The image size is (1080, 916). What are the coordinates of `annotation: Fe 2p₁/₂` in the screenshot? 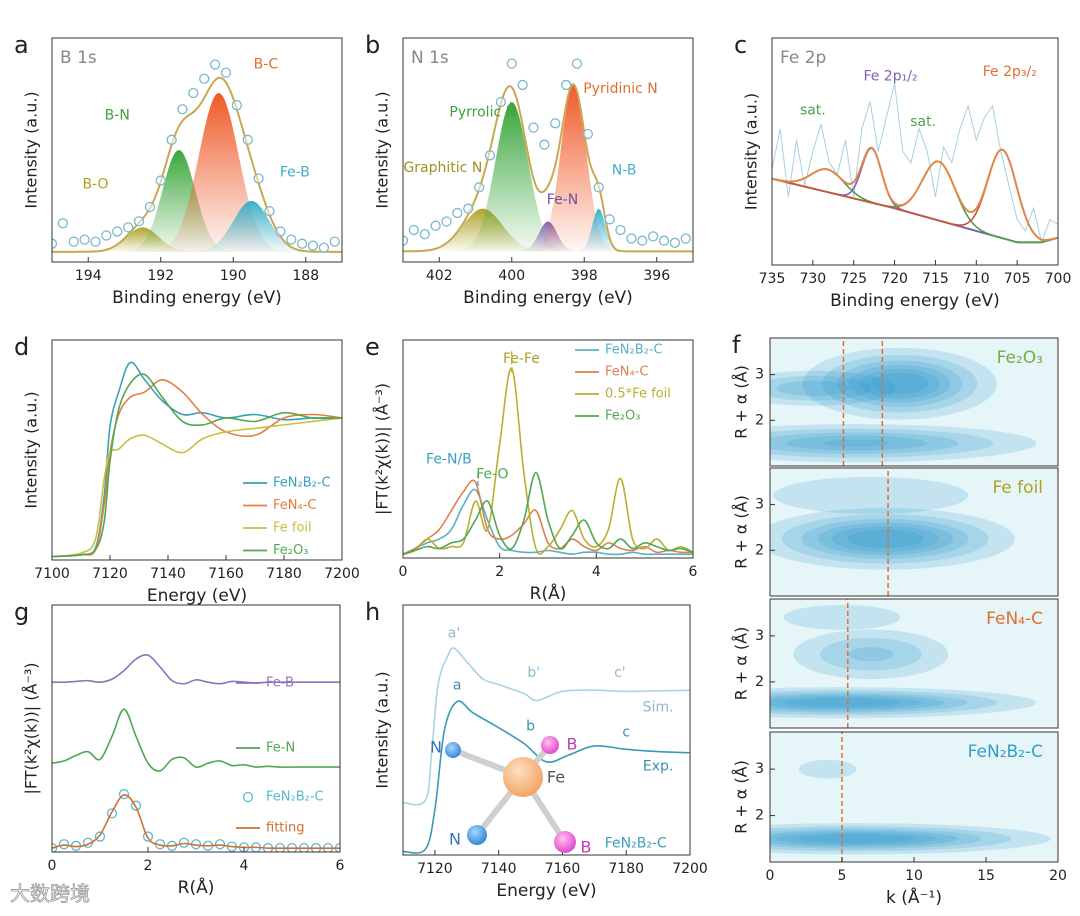 It's located at (890, 77).